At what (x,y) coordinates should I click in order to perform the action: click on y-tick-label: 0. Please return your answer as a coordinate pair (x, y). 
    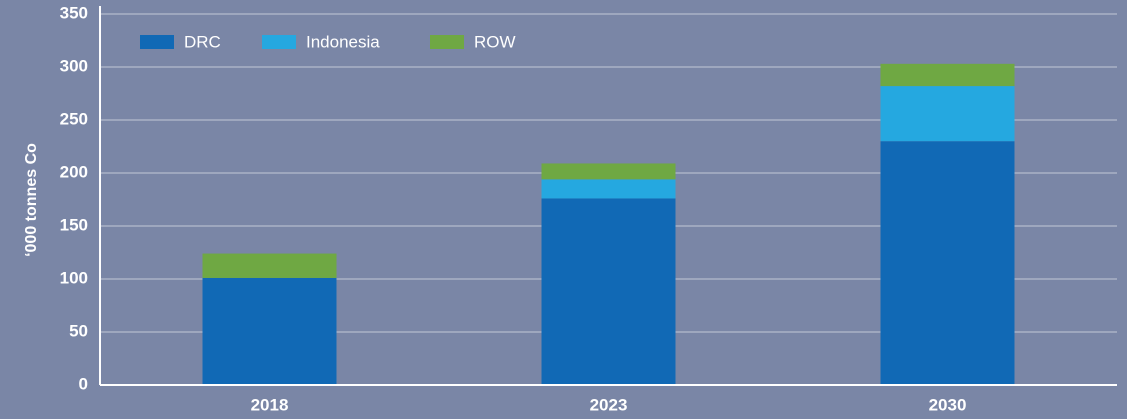
    Looking at the image, I should click on (83, 383).